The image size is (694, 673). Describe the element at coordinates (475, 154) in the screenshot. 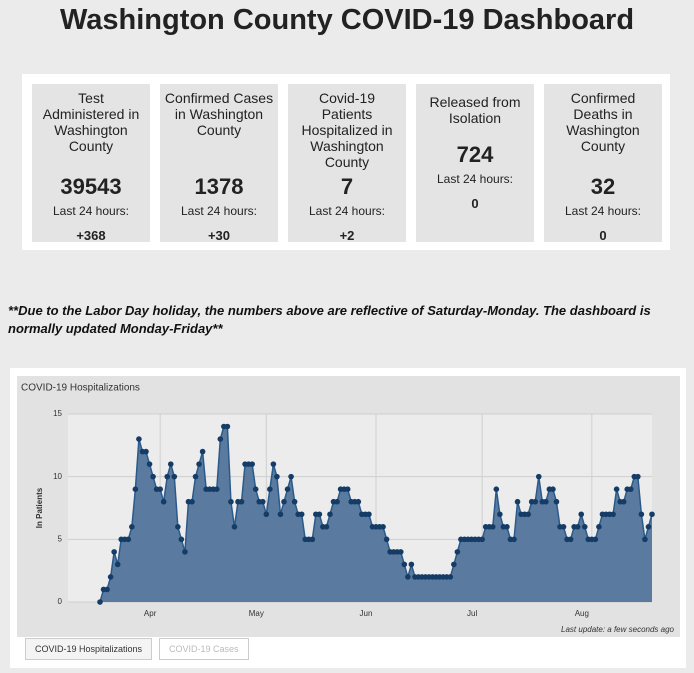

I see `card-value: 724` at that location.